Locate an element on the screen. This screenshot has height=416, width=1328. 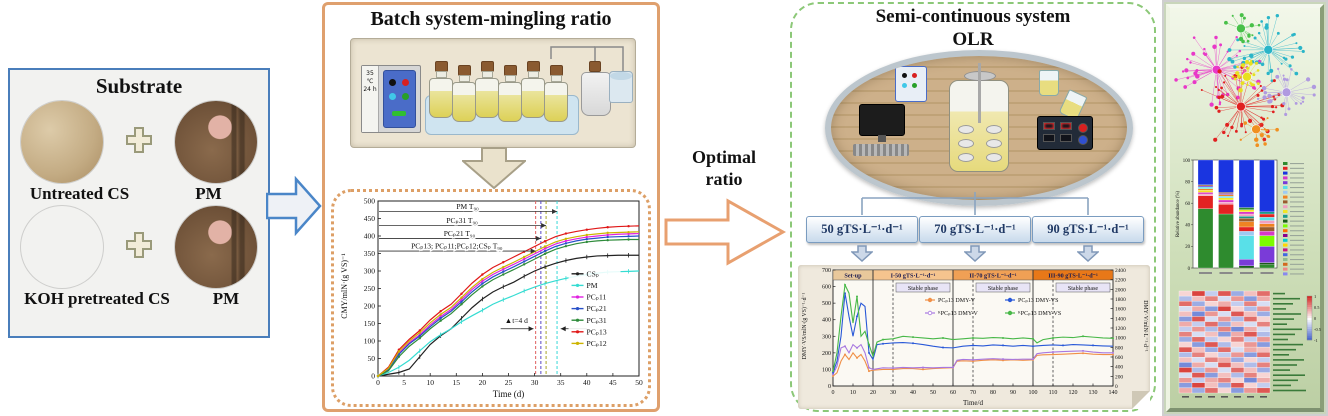
svg-text: PCₚ31 T₉₀ is located at coordinates (462, 220).